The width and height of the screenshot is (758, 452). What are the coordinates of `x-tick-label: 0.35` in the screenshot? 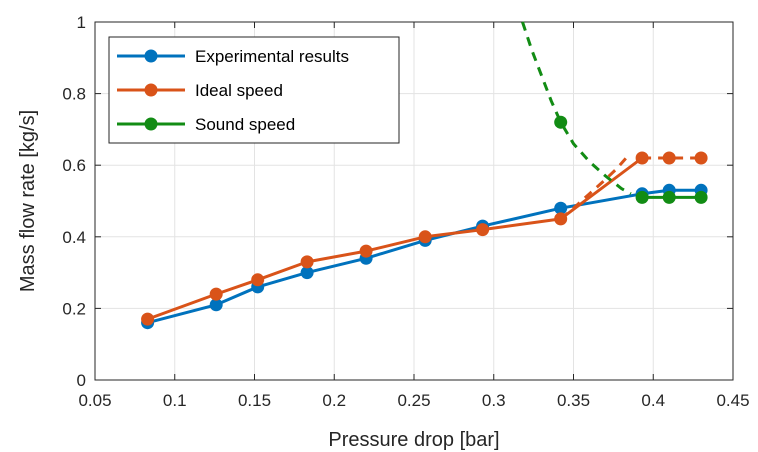 It's located at (573, 400).